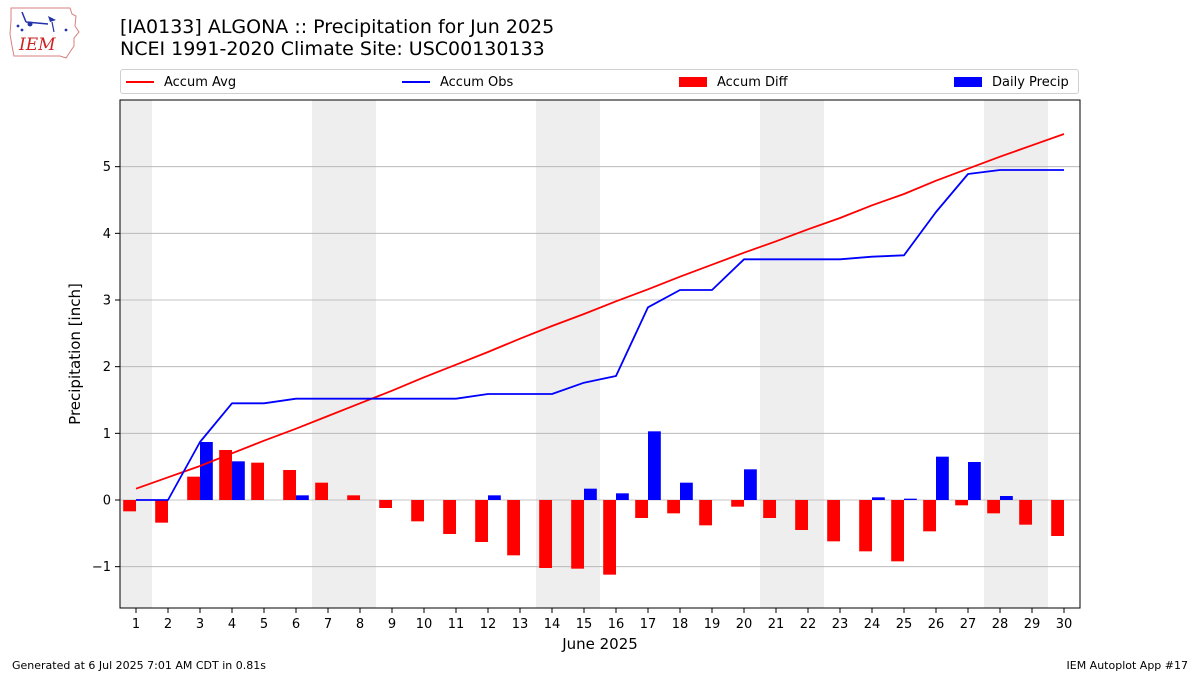  I want to click on x-tick-label-6: 6, so click(296, 624).